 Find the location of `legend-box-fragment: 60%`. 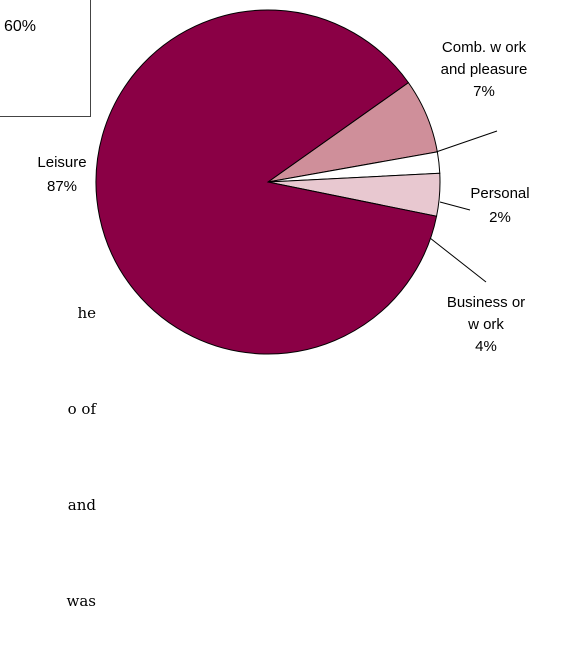

legend-box-fragment: 60% is located at coordinates (45, 58).